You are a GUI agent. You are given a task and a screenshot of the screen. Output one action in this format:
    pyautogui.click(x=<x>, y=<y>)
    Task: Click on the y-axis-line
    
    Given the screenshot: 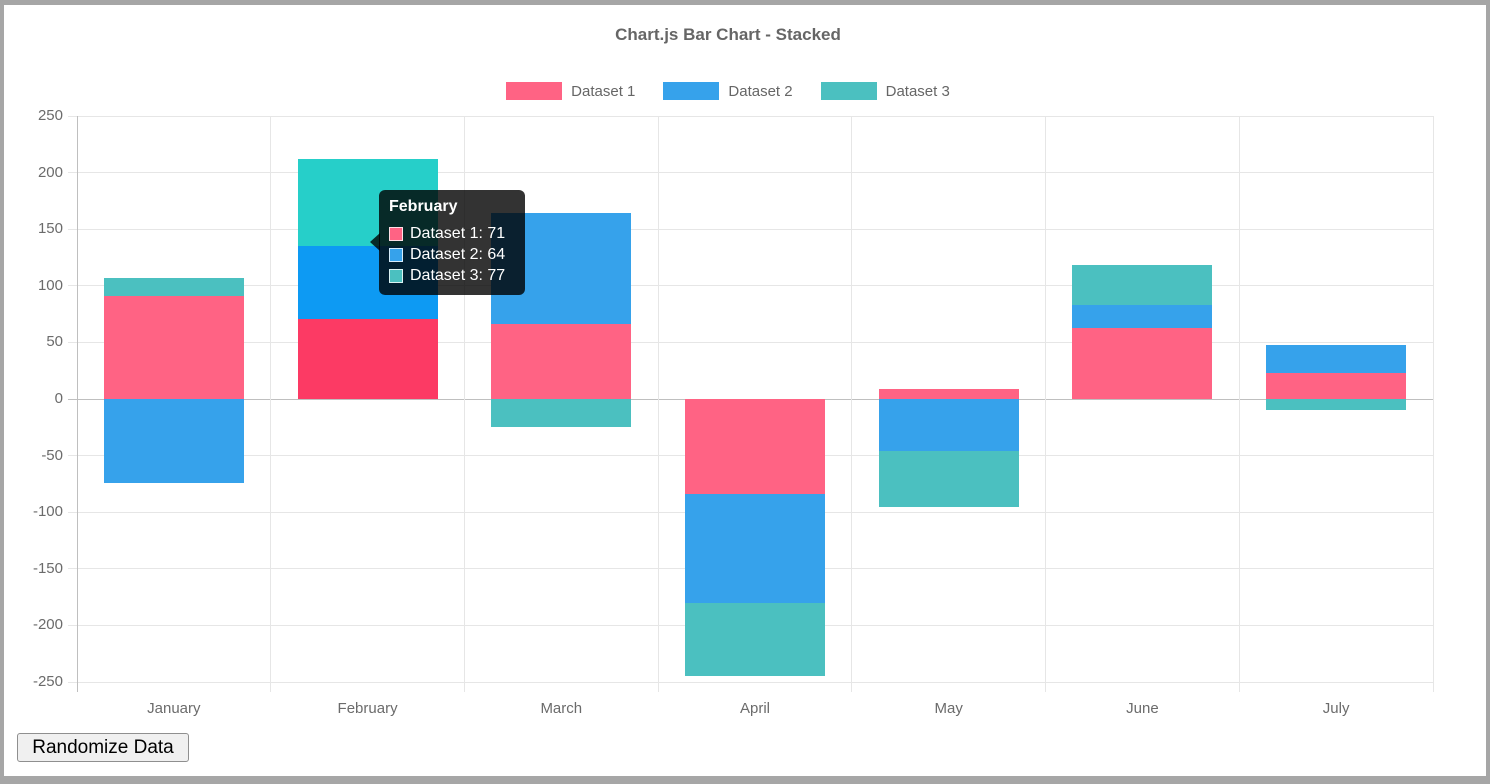 What is the action you would take?
    pyautogui.click(x=77, y=399)
    